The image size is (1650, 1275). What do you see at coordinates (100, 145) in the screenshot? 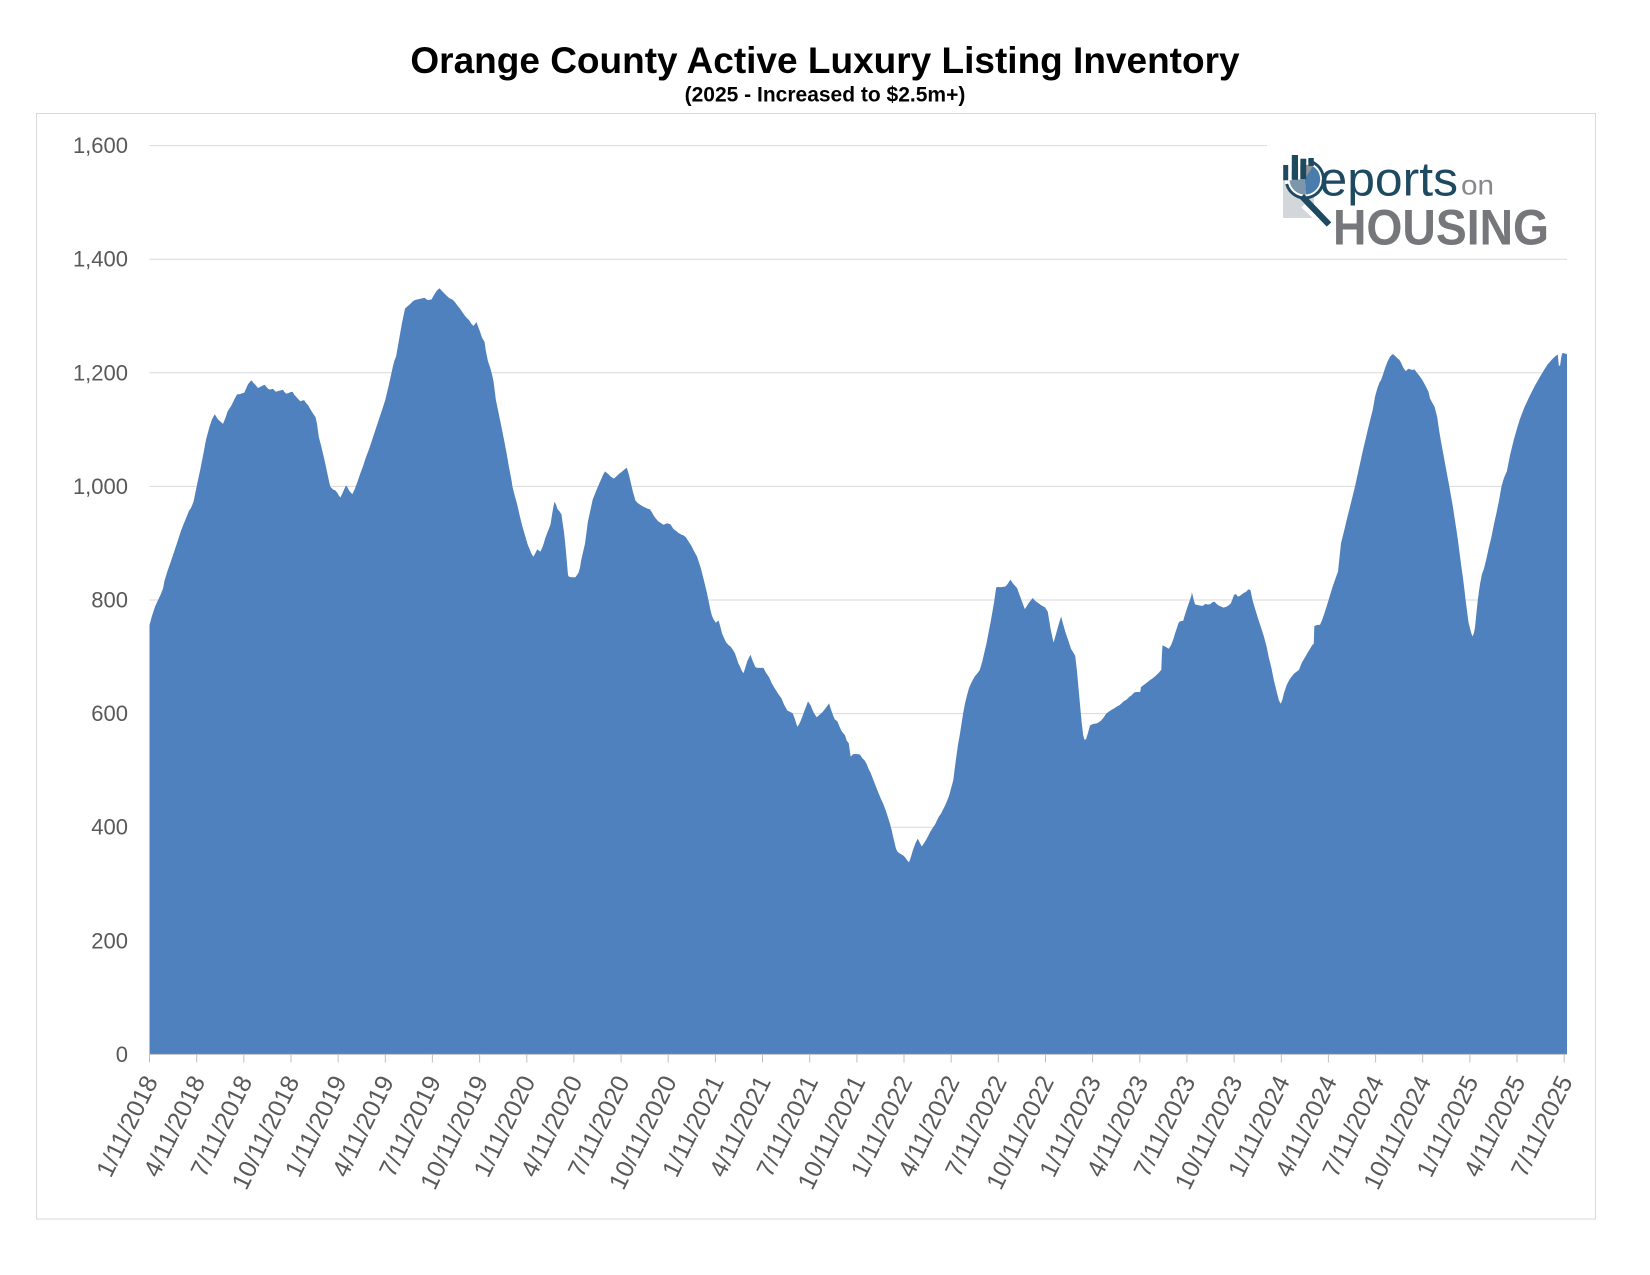
I see `svg-text: 1,600` at bounding box center [100, 145].